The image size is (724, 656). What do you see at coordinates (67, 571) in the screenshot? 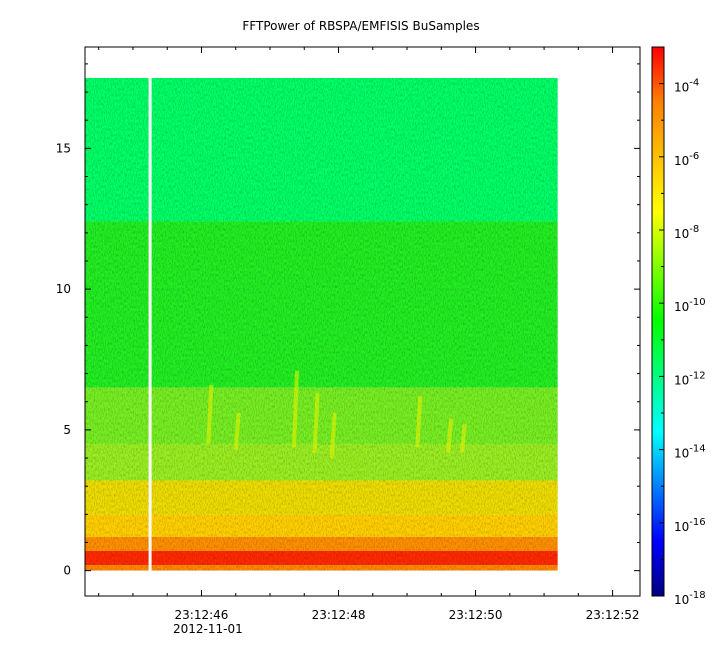
I see `y-tick-label: 0` at bounding box center [67, 571].